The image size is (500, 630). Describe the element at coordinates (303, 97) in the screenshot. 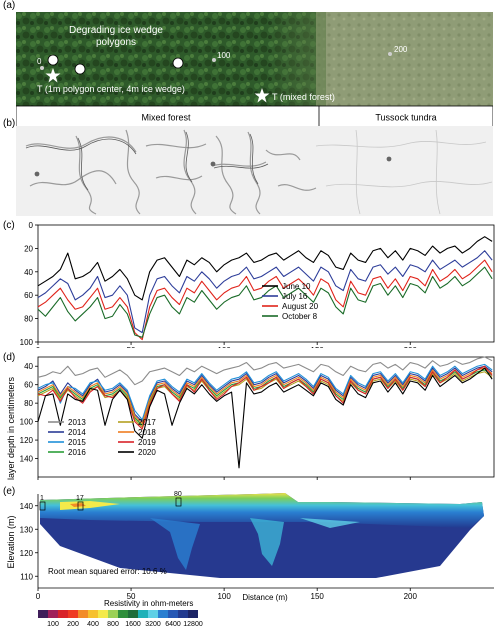

I see `site-label-mixed-forest: T (mixed forest)` at that location.